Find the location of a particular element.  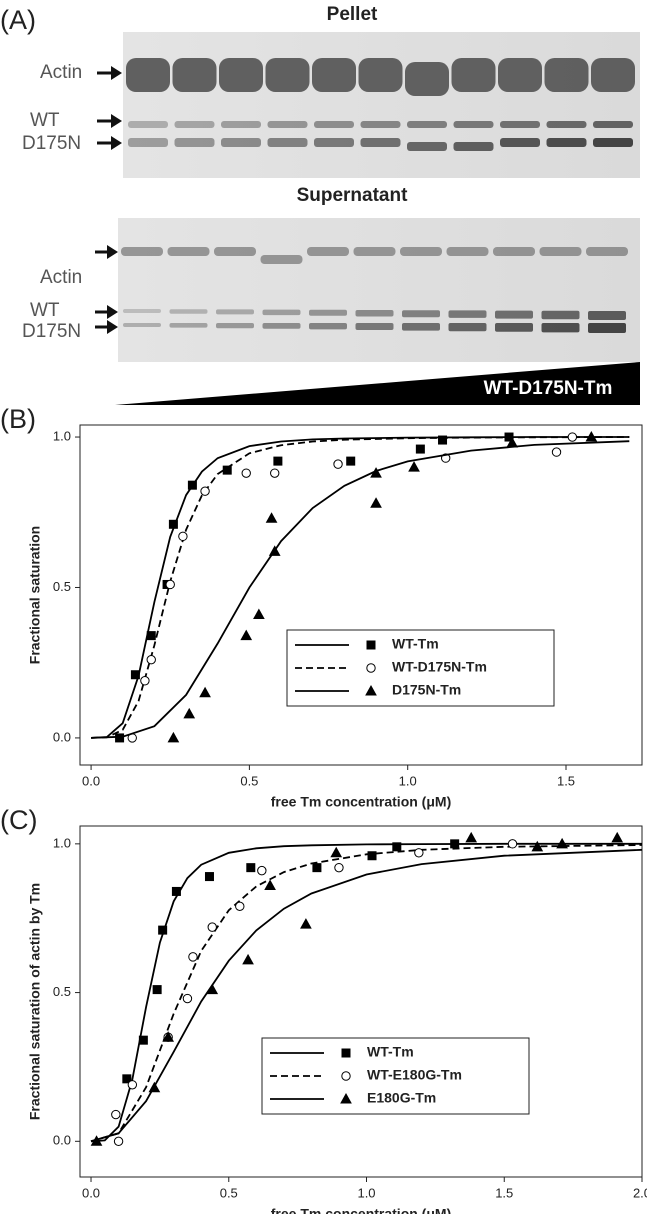

y-tick-label: 0.0 is located at coordinates (62, 1140).